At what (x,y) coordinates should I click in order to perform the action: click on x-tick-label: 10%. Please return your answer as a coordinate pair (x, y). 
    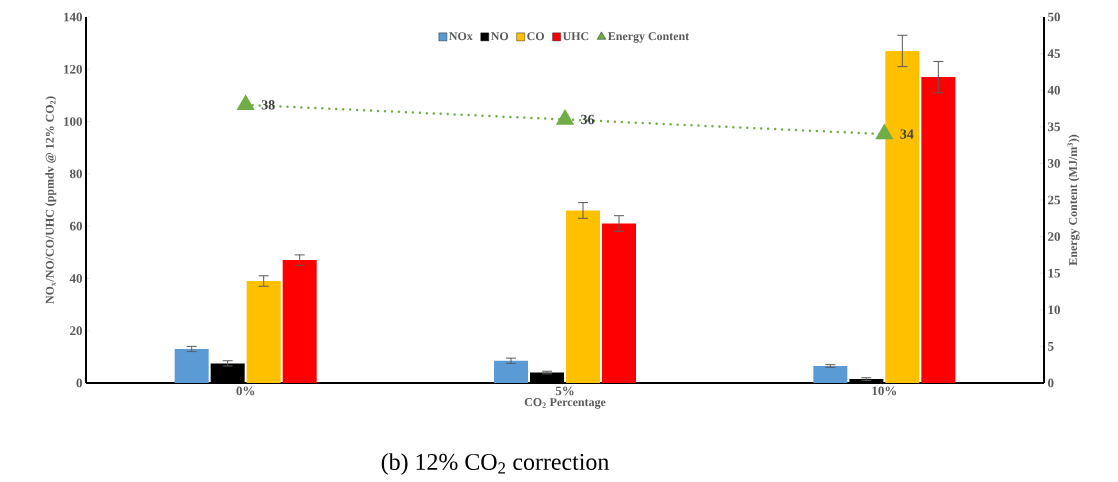
    Looking at the image, I should click on (884, 391).